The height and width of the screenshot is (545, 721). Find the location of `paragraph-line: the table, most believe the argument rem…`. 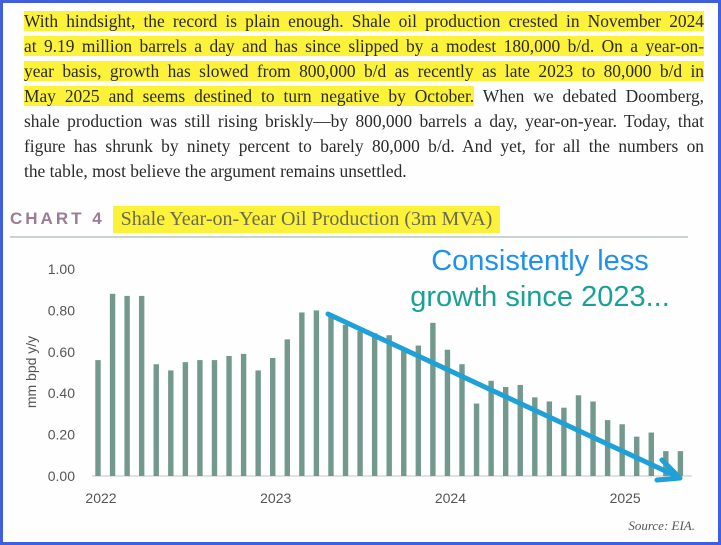

paragraph-line: the table, most believe the argument rem… is located at coordinates (364, 171).